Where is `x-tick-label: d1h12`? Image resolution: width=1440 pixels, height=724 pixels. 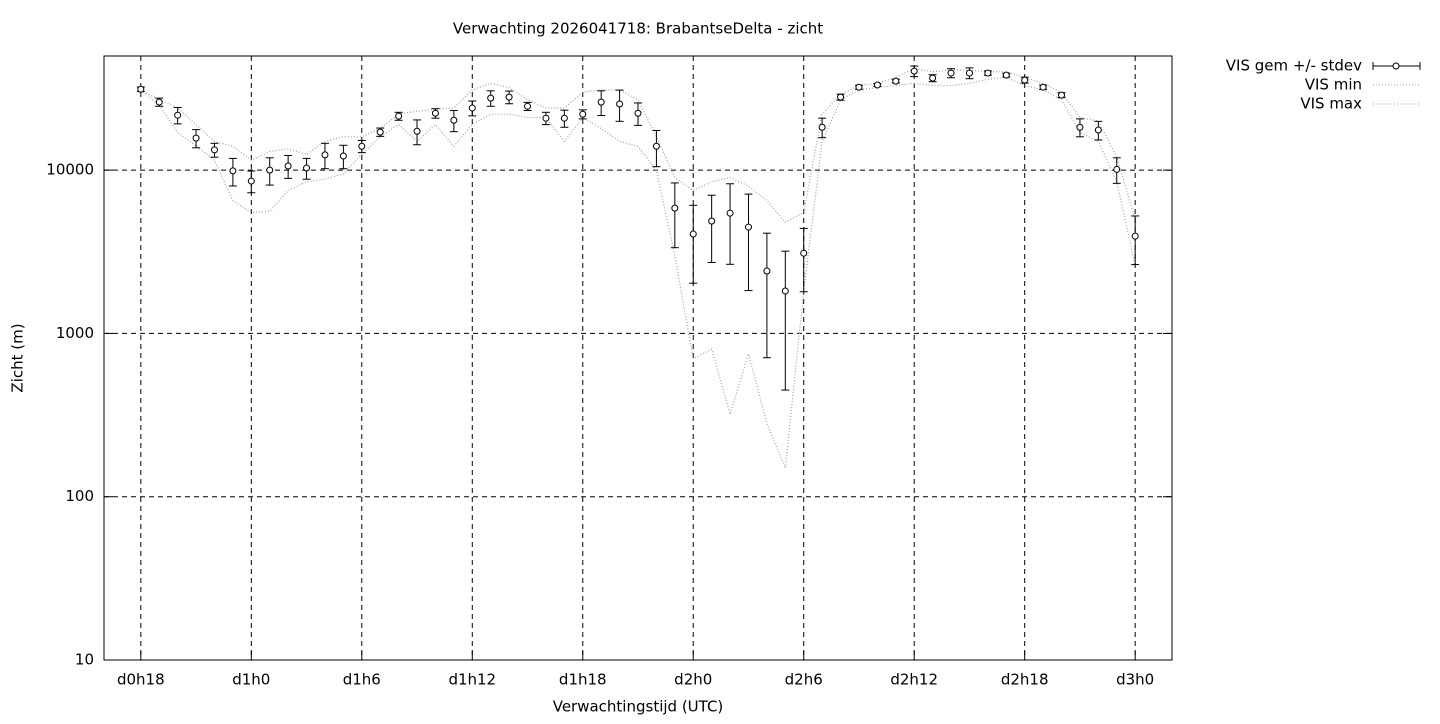
x-tick-label: d1h12 is located at coordinates (472, 680).